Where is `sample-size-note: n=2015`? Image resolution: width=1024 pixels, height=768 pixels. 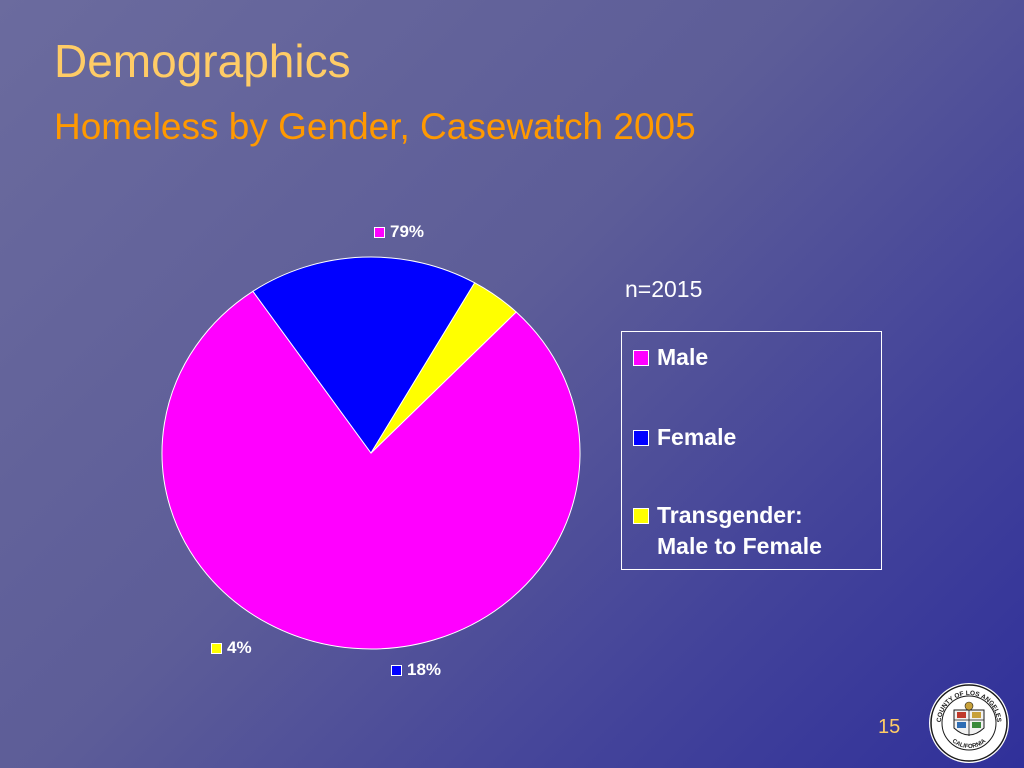
sample-size-note: n=2015 is located at coordinates (664, 289).